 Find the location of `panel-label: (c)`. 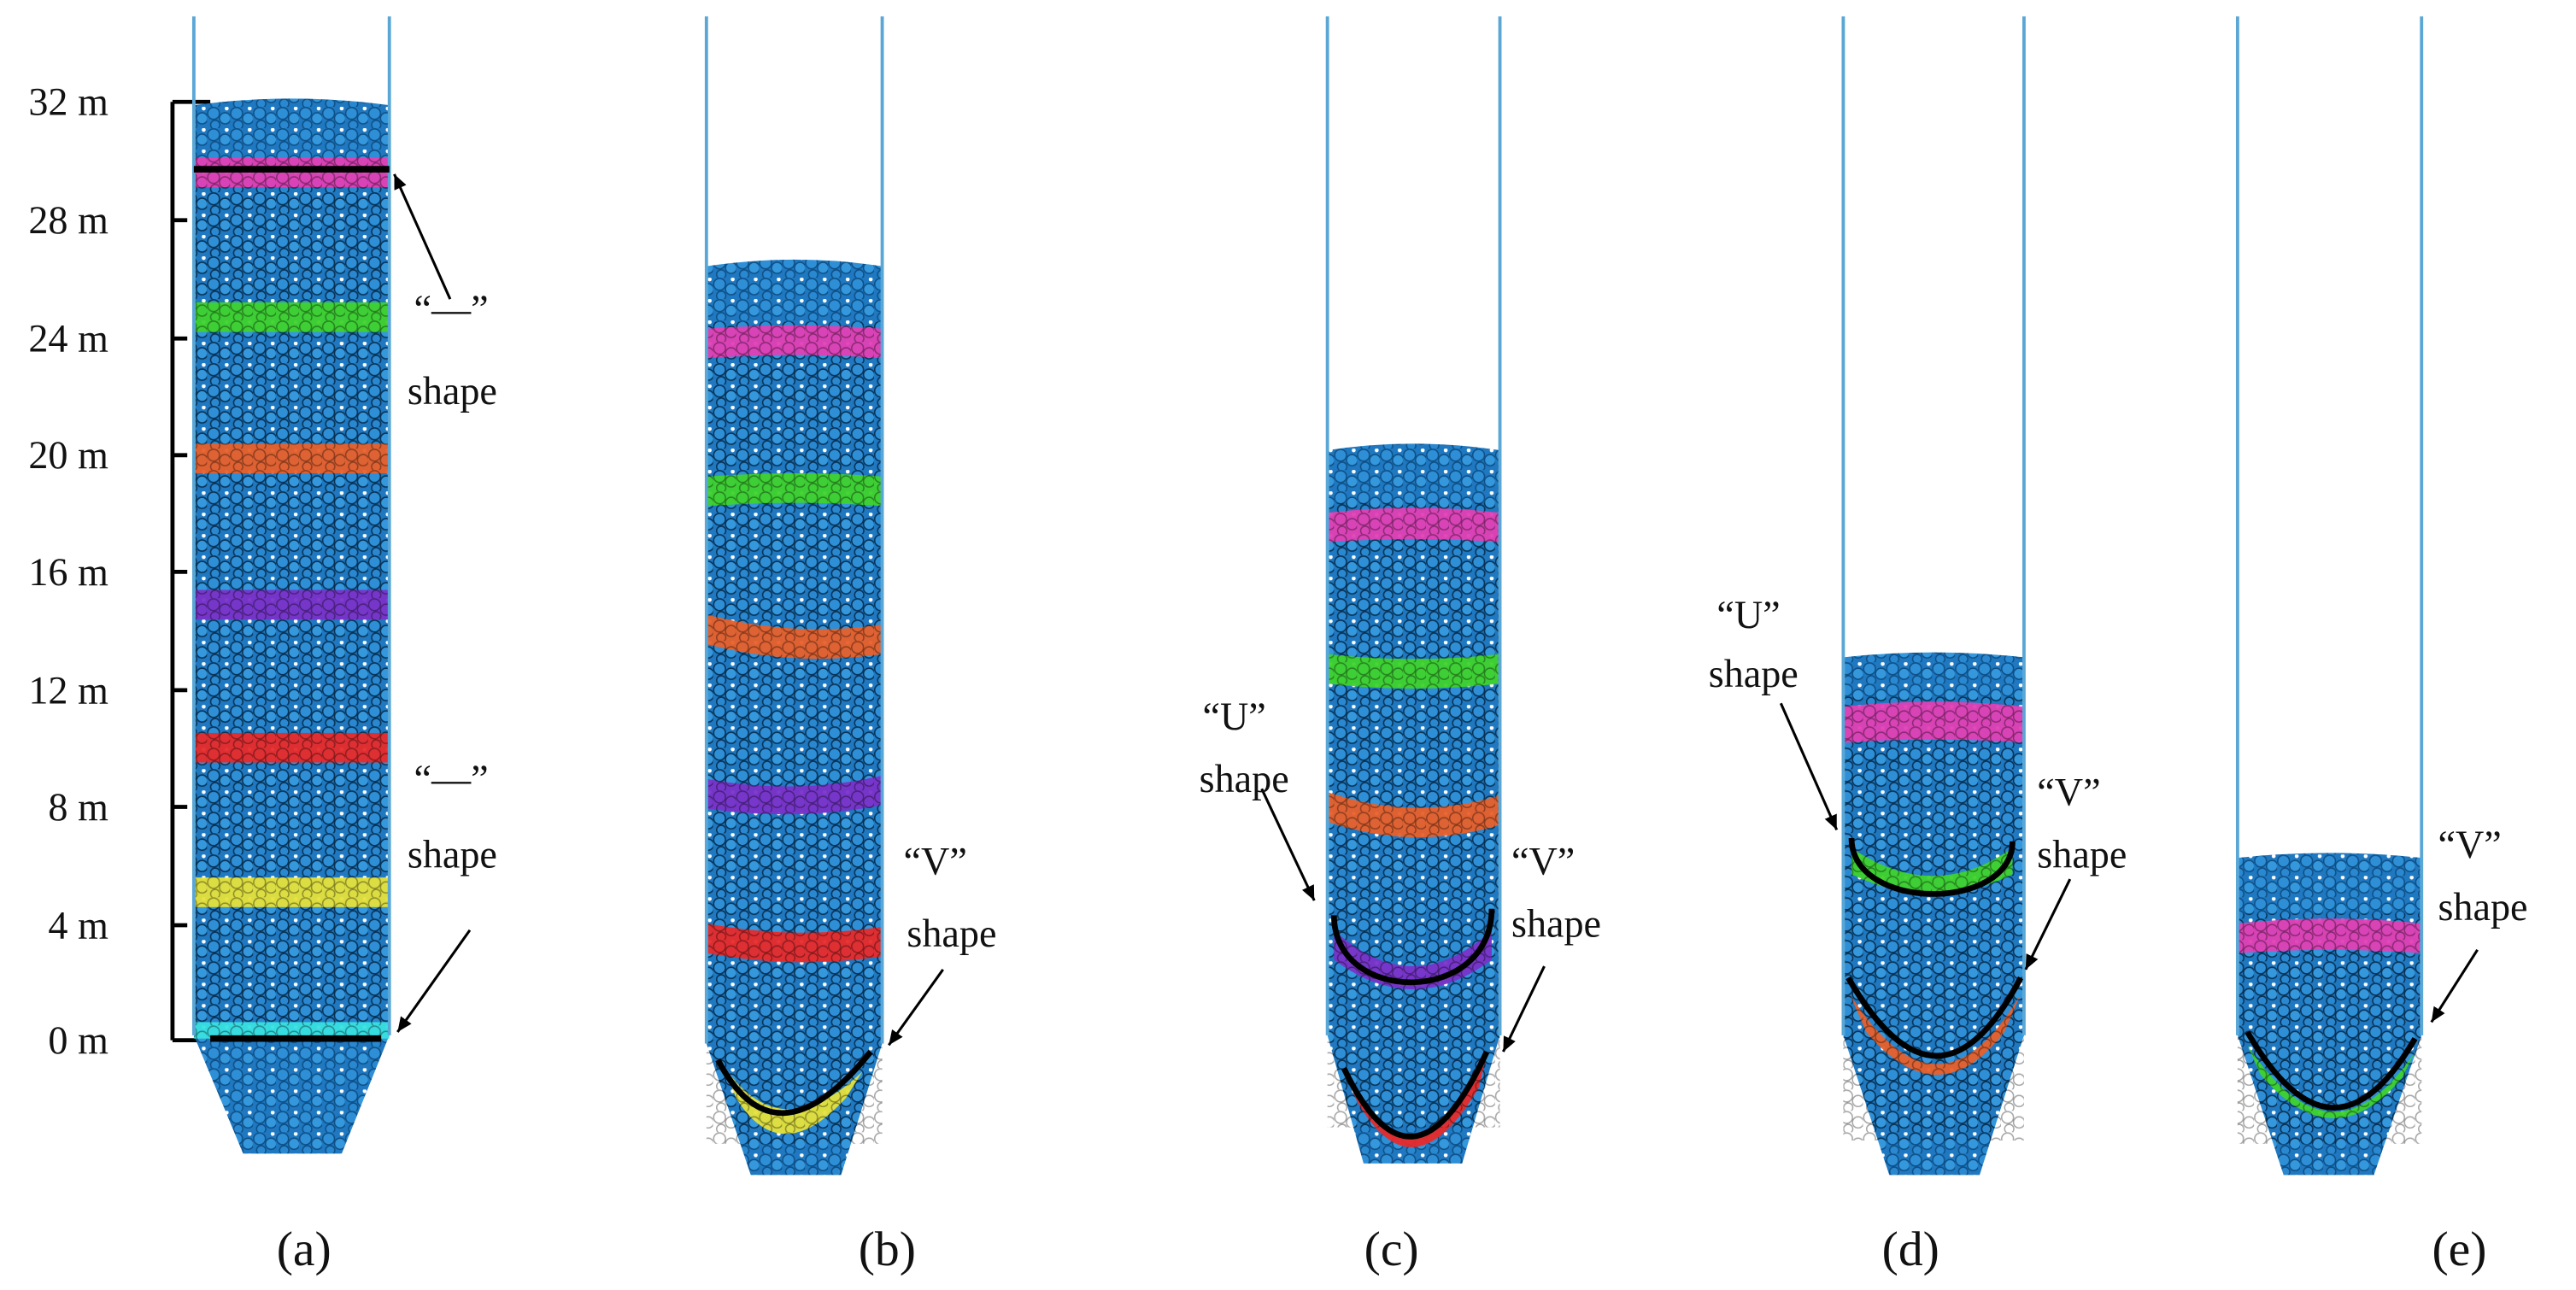

panel-label: (c) is located at coordinates (1391, 1250).